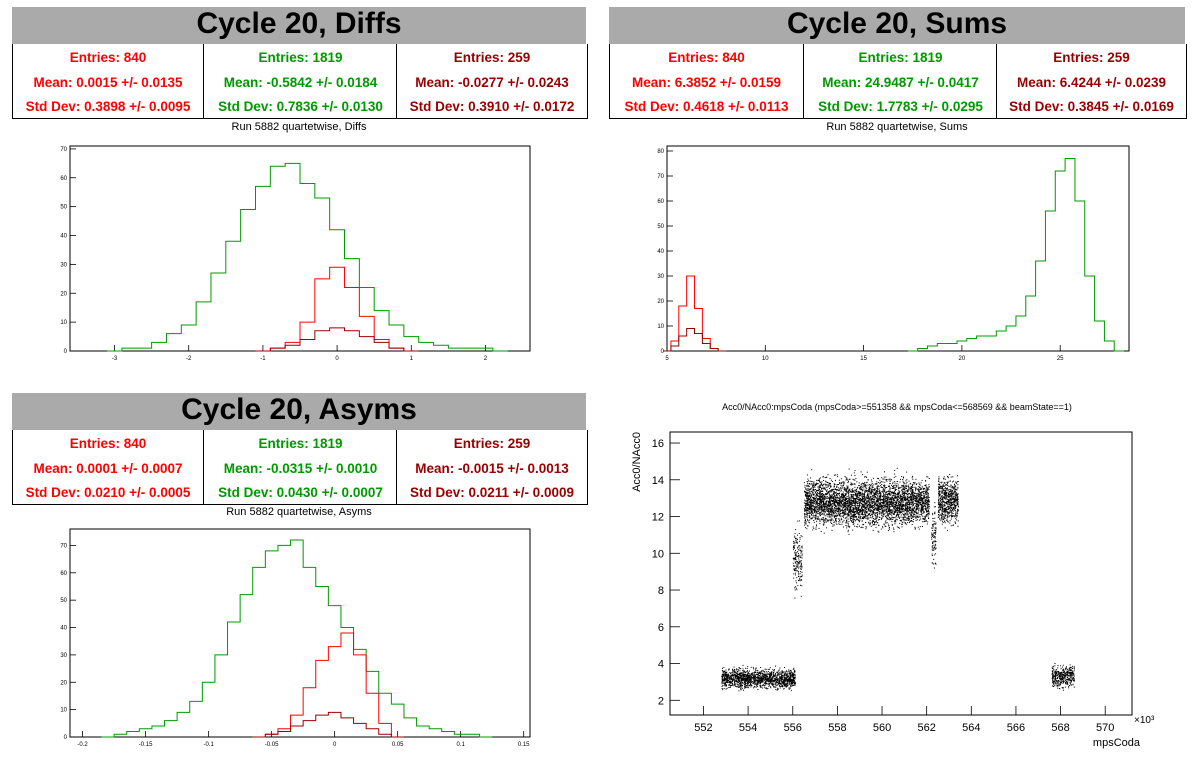  I want to click on y-tick-label: 70, so click(63, 150).